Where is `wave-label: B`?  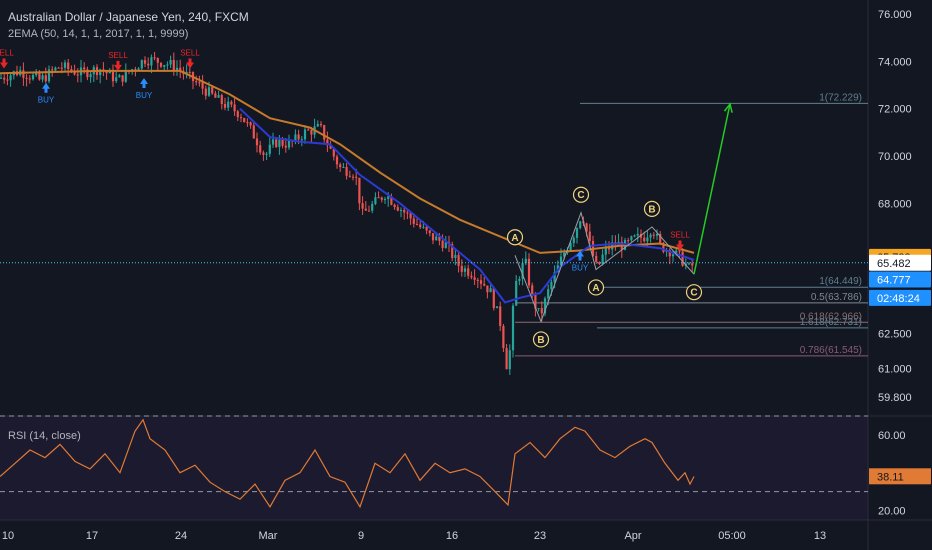
wave-label: B is located at coordinates (540, 340).